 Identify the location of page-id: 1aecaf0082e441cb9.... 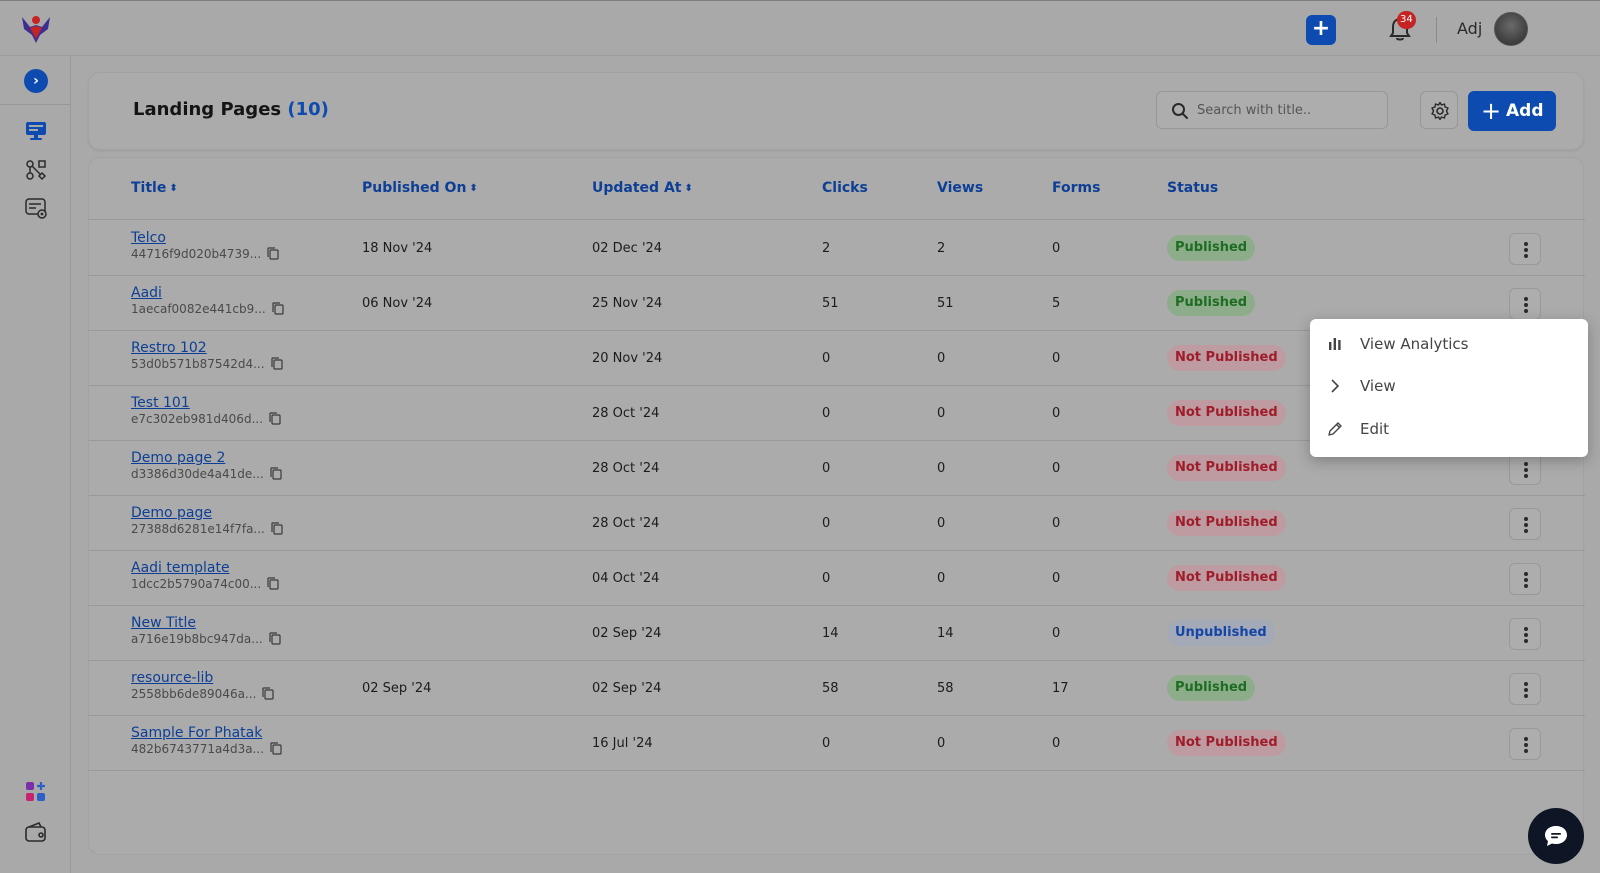
(207, 309).